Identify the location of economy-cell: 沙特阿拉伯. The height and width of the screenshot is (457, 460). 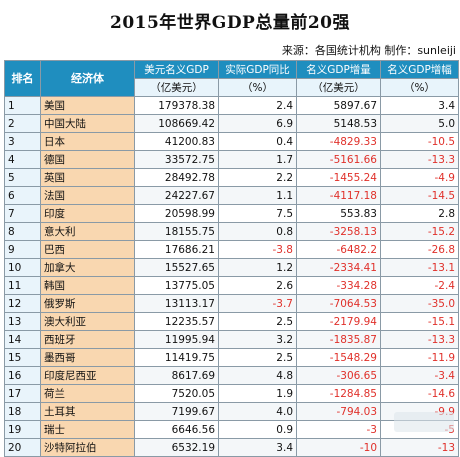
(88, 448).